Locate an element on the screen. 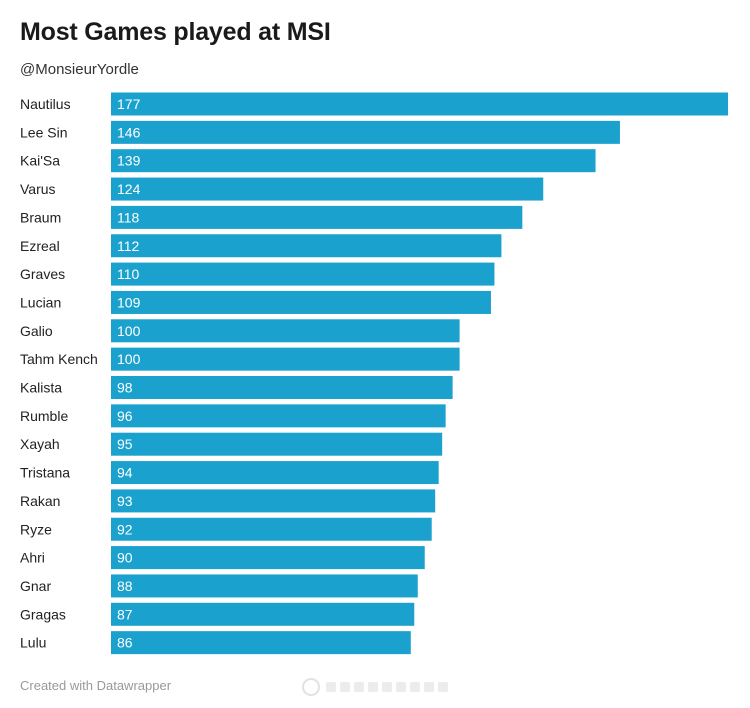  category-label: Gnar is located at coordinates (35, 586).